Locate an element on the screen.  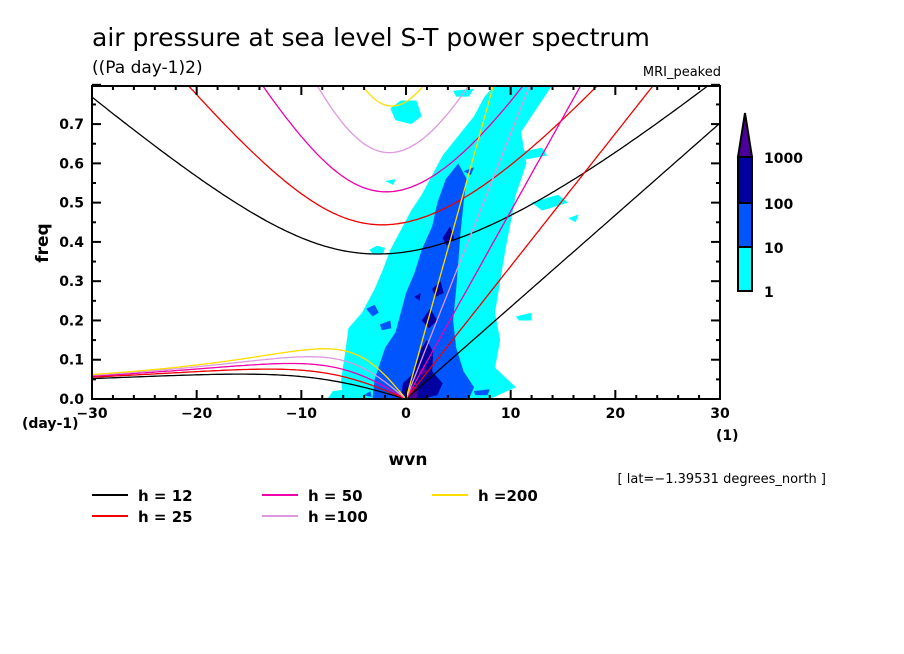
dispersion-curve-kelvin-h25 is located at coordinates (529, 242).